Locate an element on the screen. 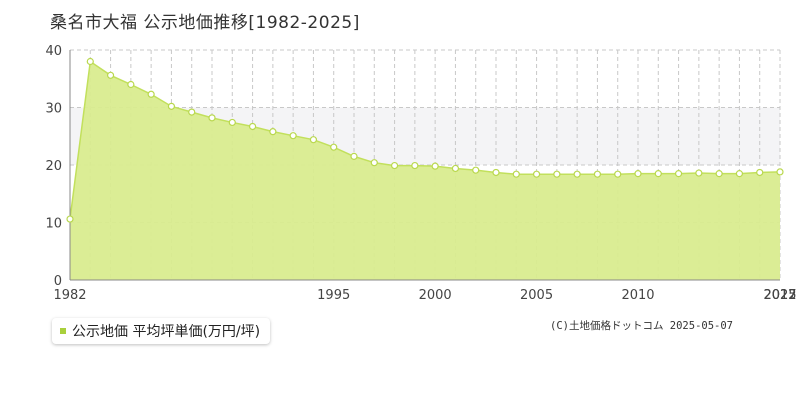 The width and height of the screenshot is (800, 400). y-tick-label: 20 is located at coordinates (53, 166).